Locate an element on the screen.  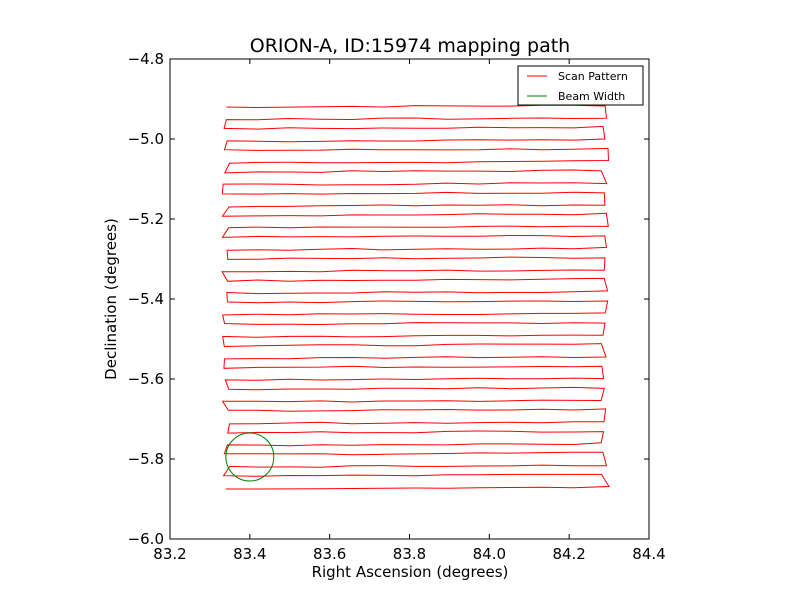
y-tick-label: −5.2 is located at coordinates (146, 219).